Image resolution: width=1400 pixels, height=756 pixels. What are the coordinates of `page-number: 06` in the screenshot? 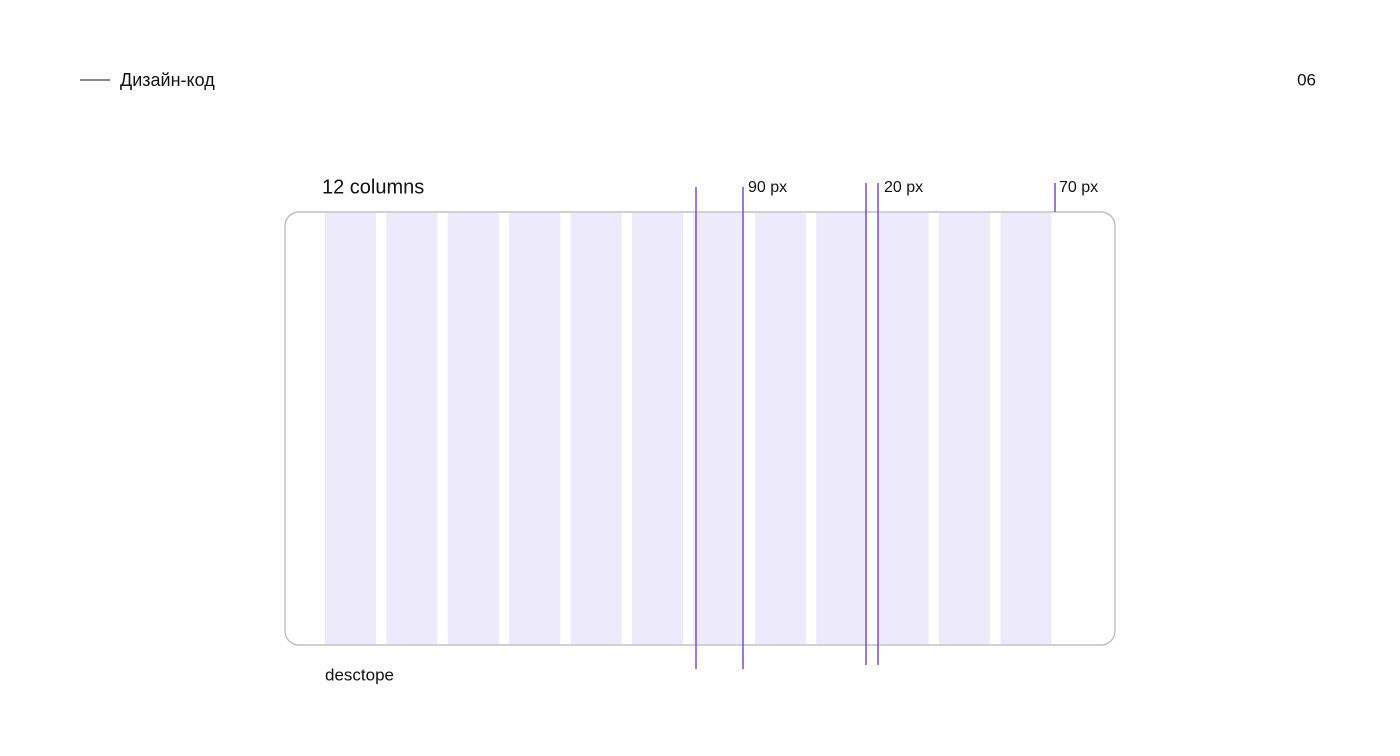 It's located at (1306, 79).